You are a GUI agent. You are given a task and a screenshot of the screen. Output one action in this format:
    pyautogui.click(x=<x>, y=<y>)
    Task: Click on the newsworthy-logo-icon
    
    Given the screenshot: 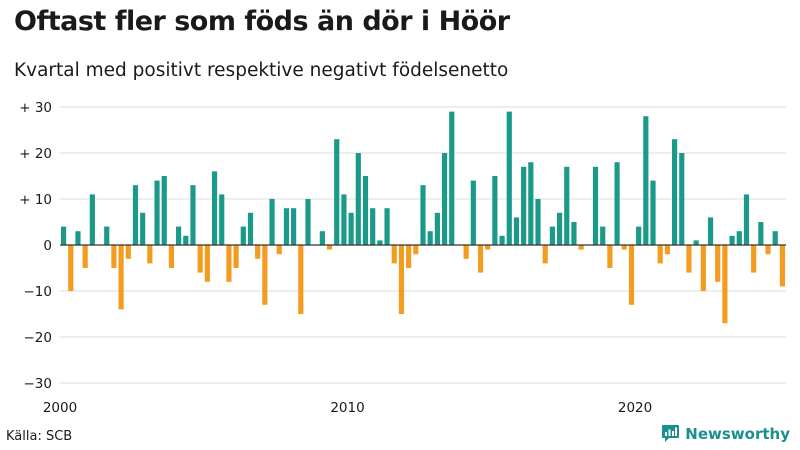 What is the action you would take?
    pyautogui.click(x=671, y=433)
    